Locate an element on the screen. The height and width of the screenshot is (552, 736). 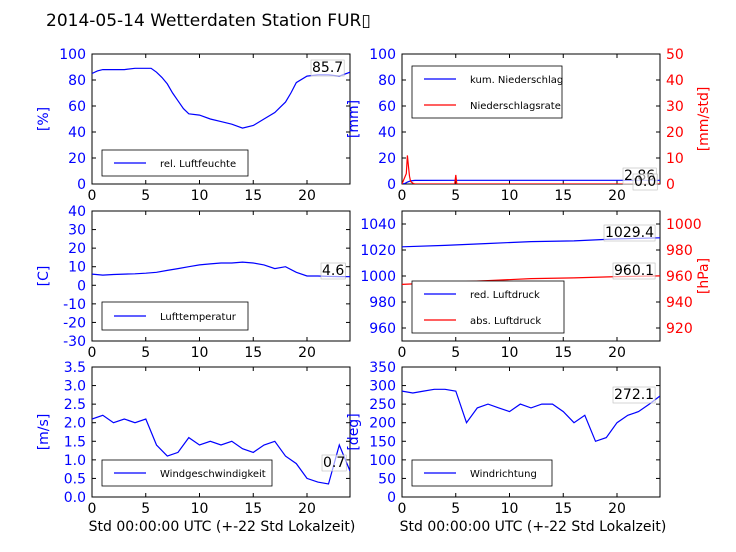
y-tick-label: 980 is located at coordinates (382, 303).